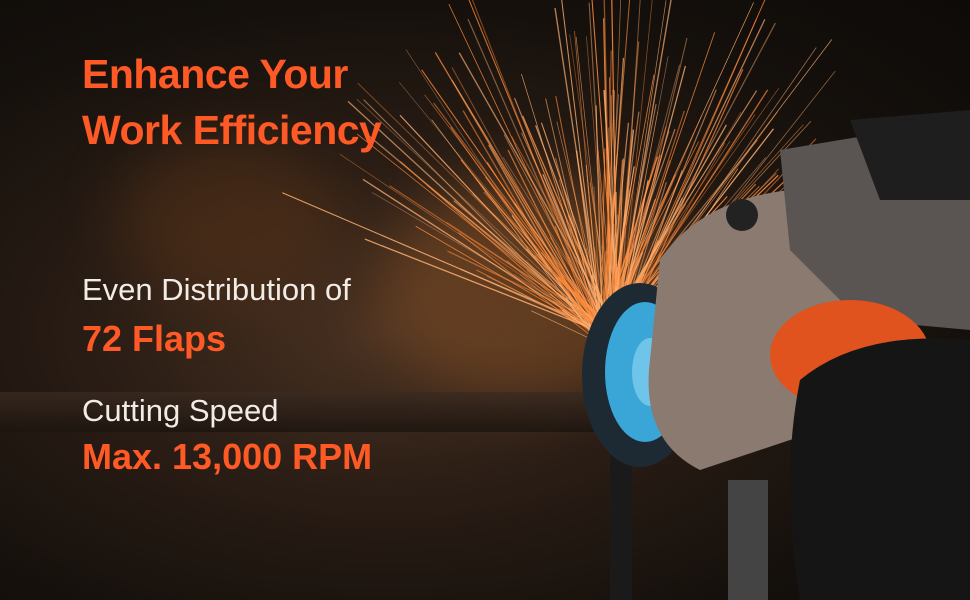 The width and height of the screenshot is (970, 600). Describe the element at coordinates (742, 215) in the screenshot. I see `spindle-lock-button` at that location.